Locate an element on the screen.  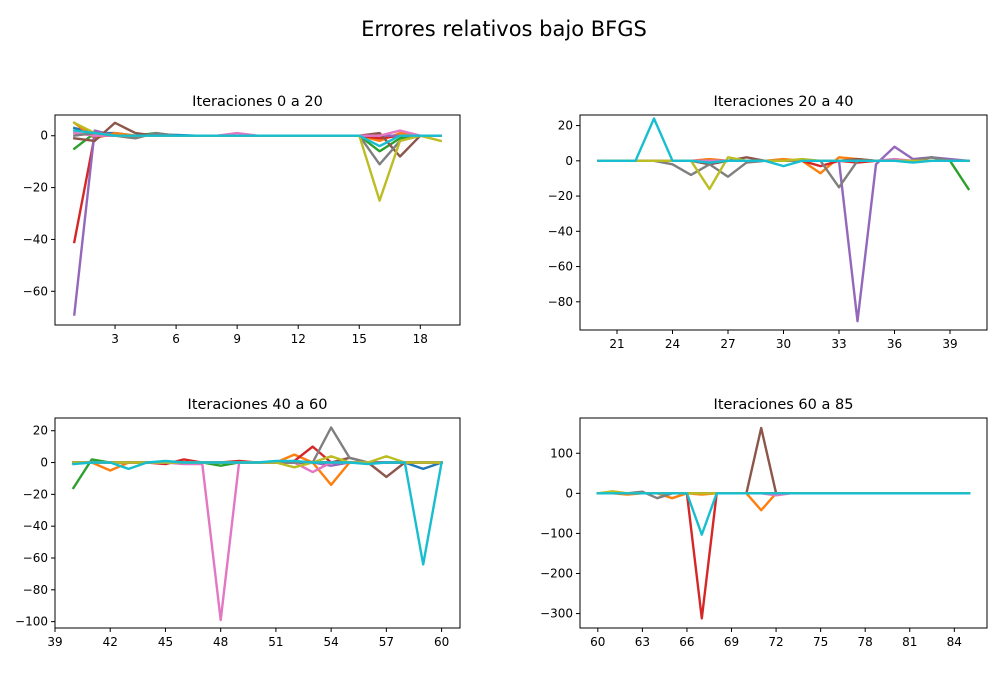
x-tick-label: 75 is located at coordinates (820, 642).